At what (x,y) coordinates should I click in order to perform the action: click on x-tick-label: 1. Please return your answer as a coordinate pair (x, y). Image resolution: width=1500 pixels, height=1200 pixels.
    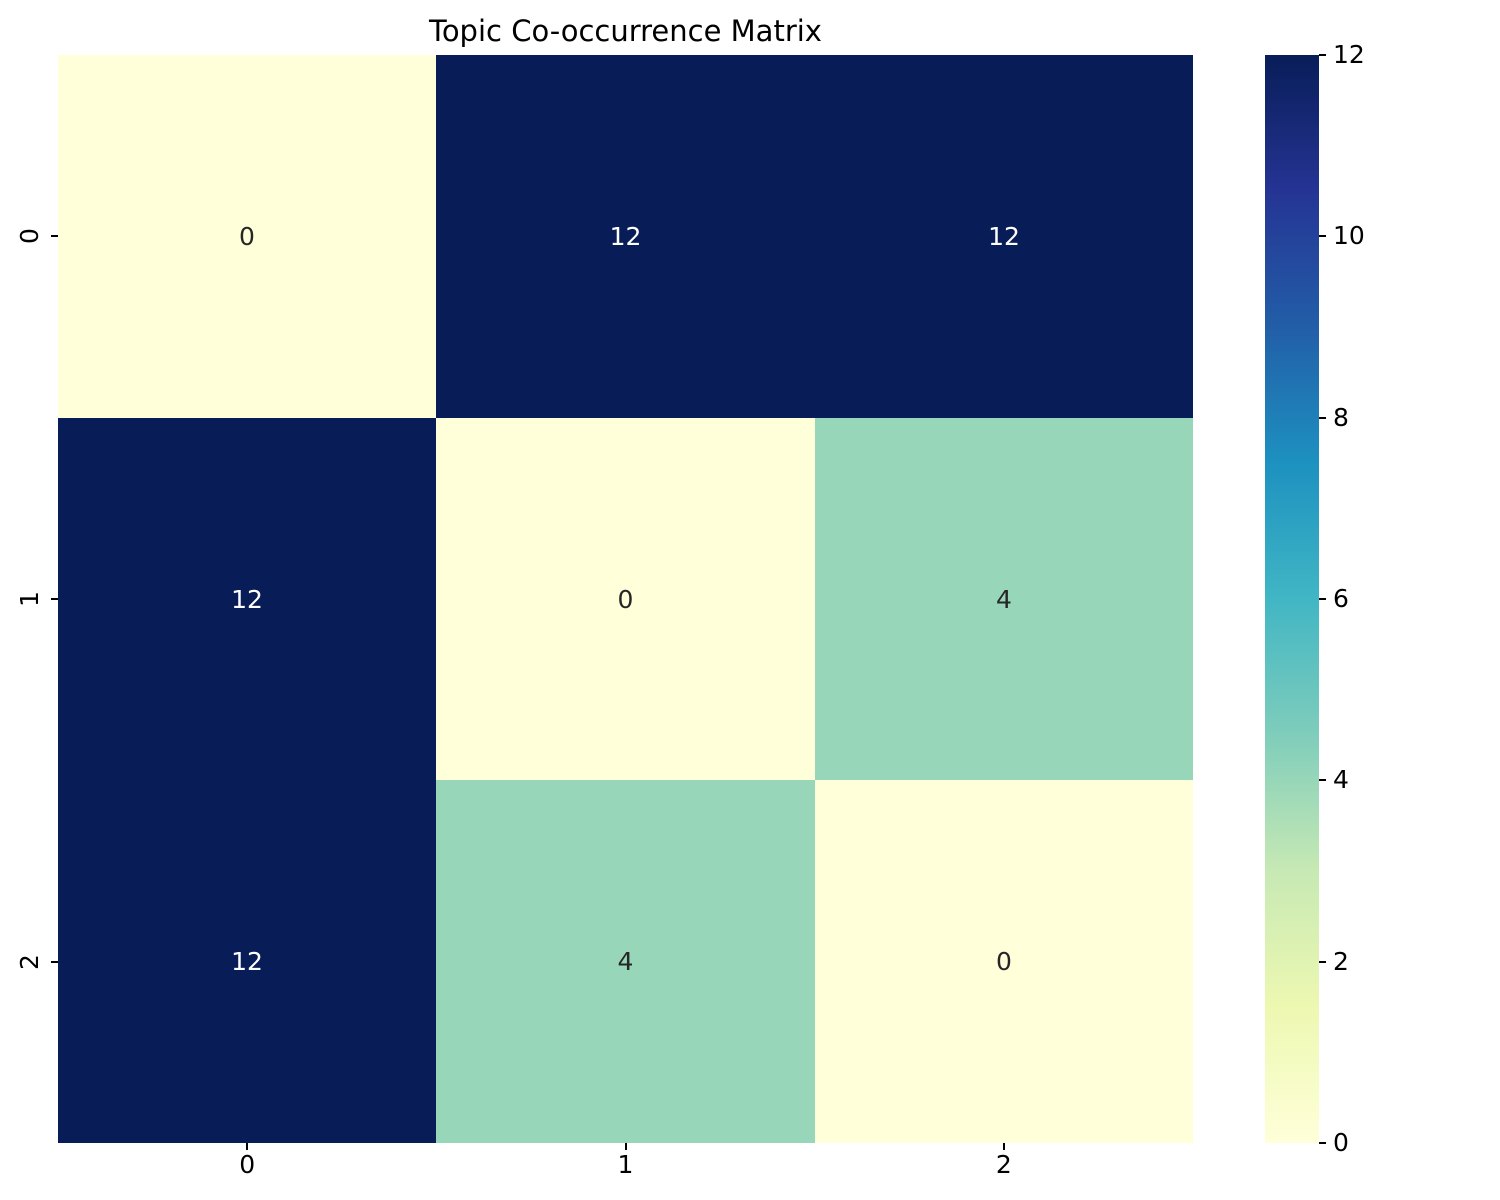
    Looking at the image, I should click on (625, 1164).